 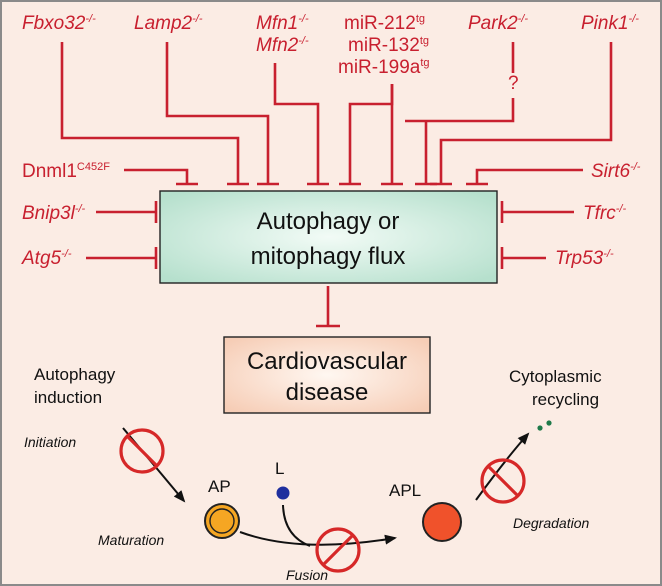 I want to click on gene-sirt6: Sirt6-/-, so click(x=616, y=171).